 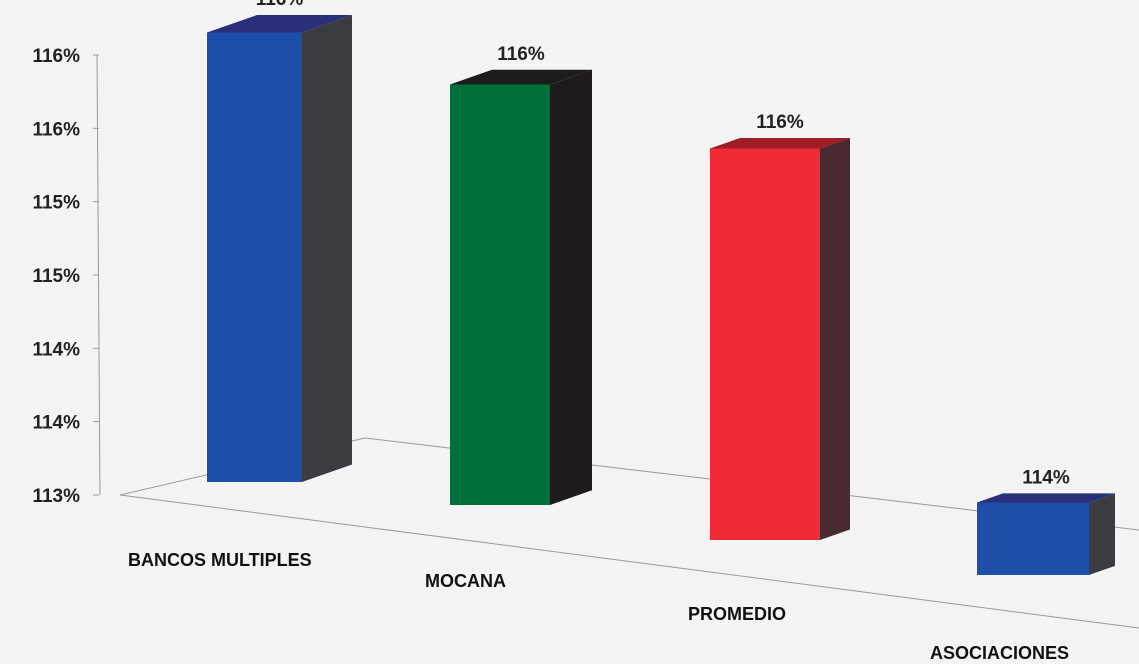 I want to click on data-label: 114%, so click(x=1046, y=477).